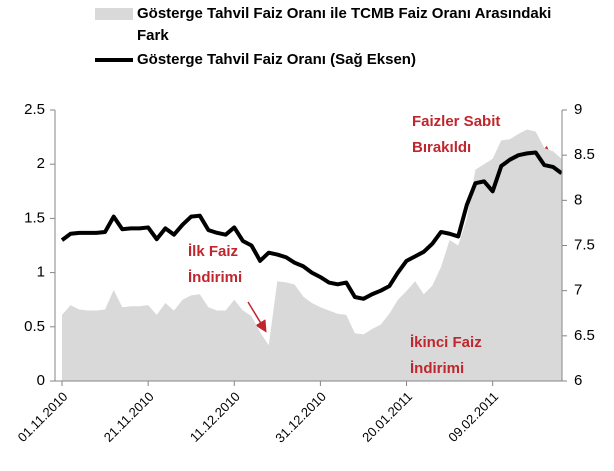  What do you see at coordinates (578, 380) in the screenshot?
I see `y2-tick-label: 6` at bounding box center [578, 380].